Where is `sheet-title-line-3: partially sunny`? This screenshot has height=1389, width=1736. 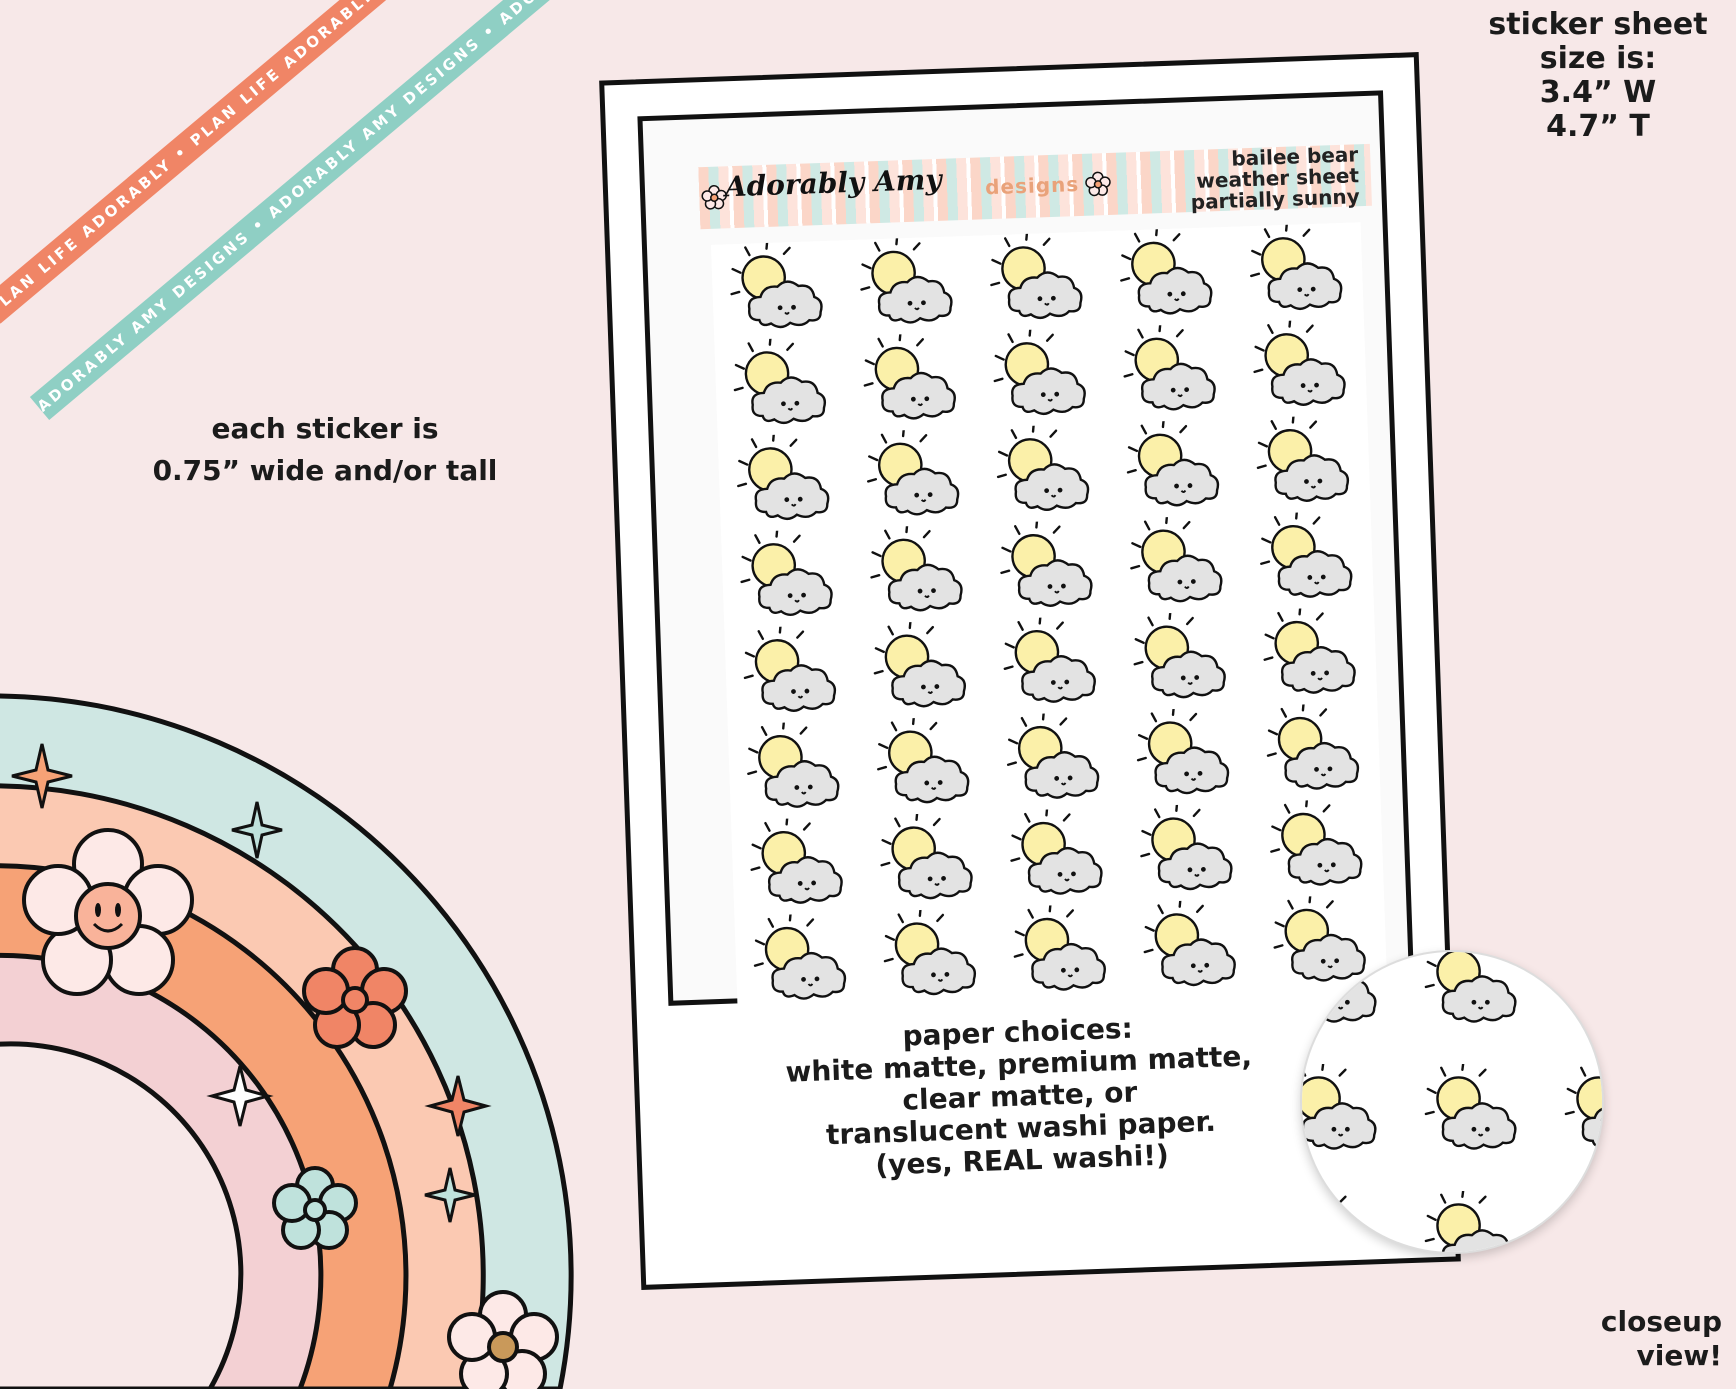 sheet-title-line-3: partially sunny is located at coordinates (1275, 199).